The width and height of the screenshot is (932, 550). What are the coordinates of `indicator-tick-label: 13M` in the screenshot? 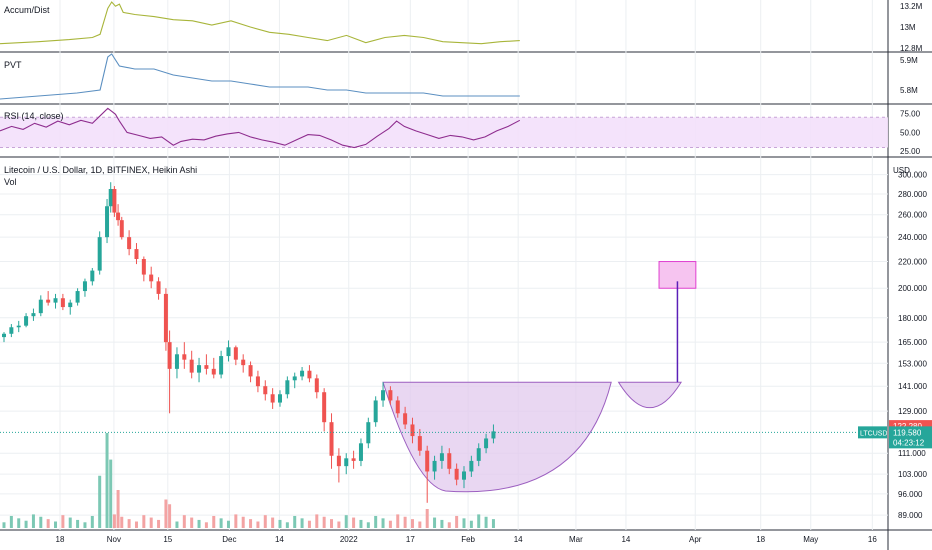 It's located at (908, 27).